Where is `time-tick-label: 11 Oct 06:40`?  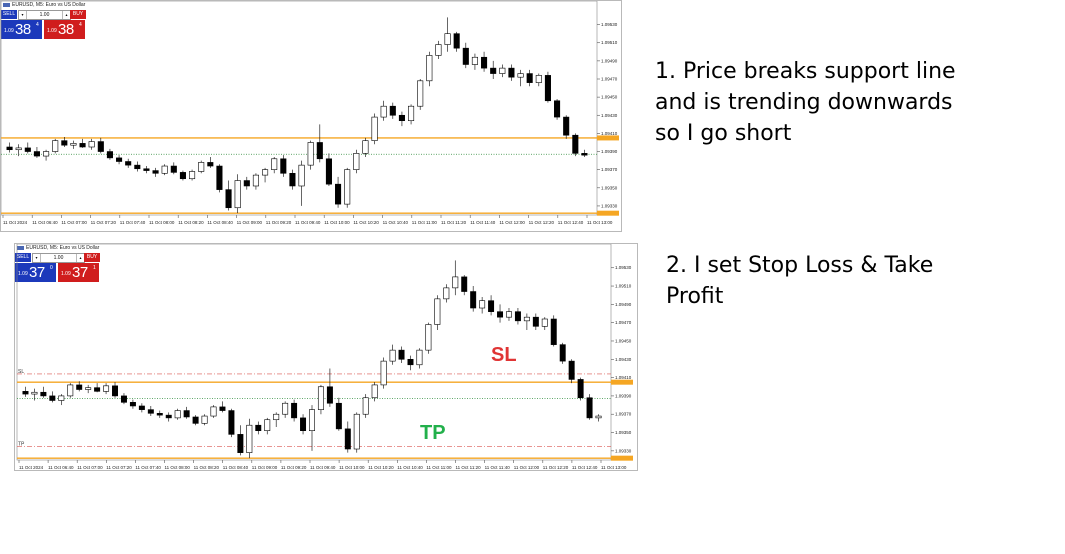
time-tick-label: 11 Oct 06:40 is located at coordinates (61, 467).